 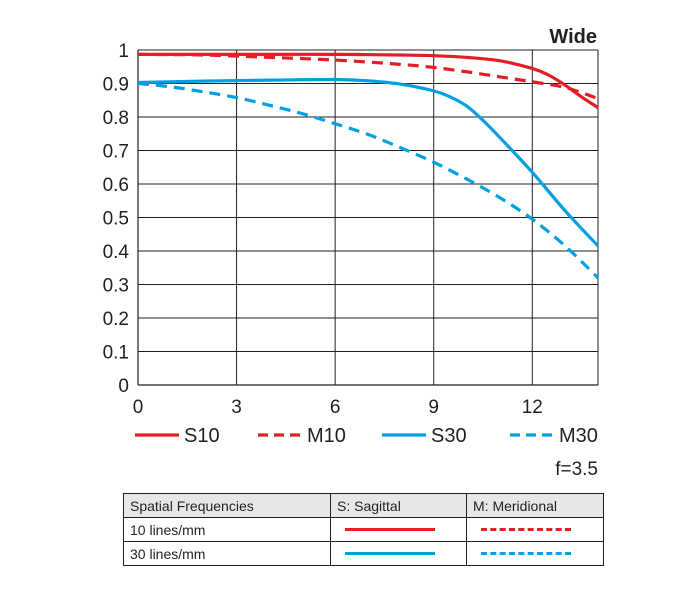 What do you see at coordinates (116, 152) in the screenshot?
I see `y-tick-label: 0.7` at bounding box center [116, 152].